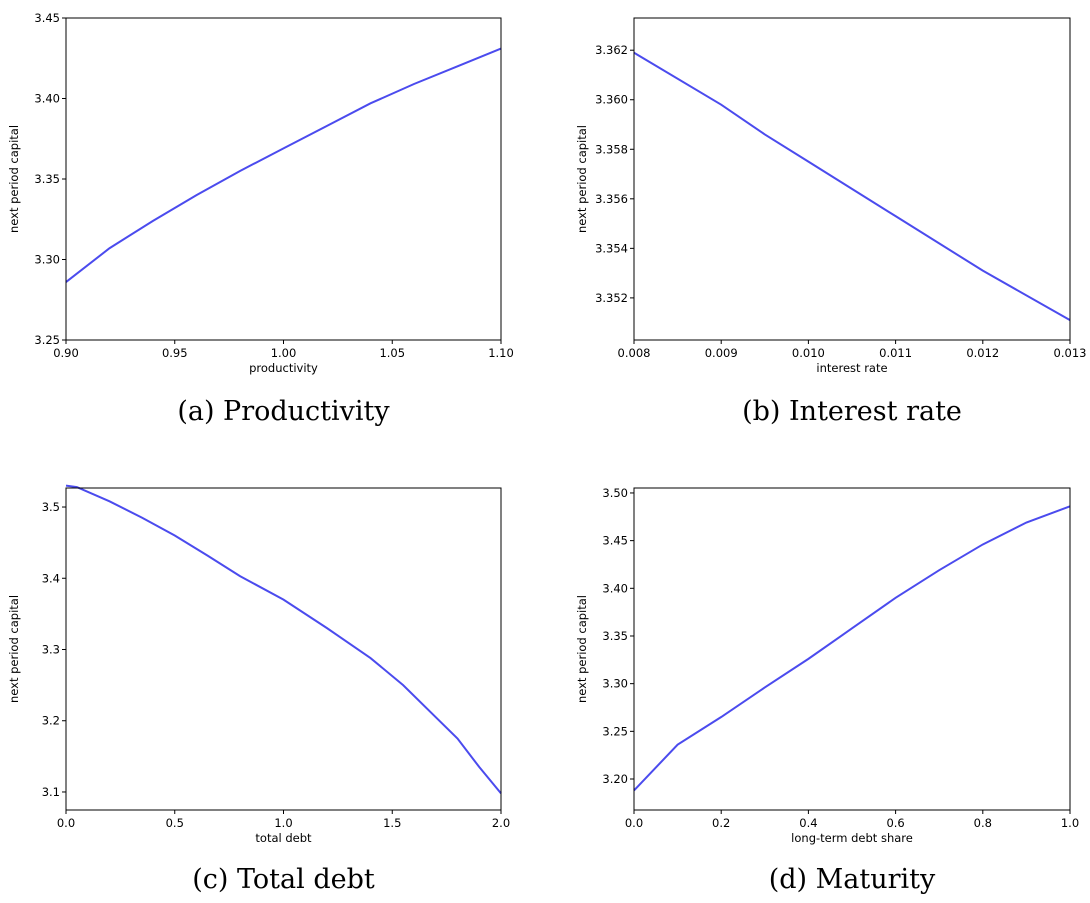 This screenshot has height=903, width=1090. I want to click on x-tick-label: 0.5, so click(175, 823).